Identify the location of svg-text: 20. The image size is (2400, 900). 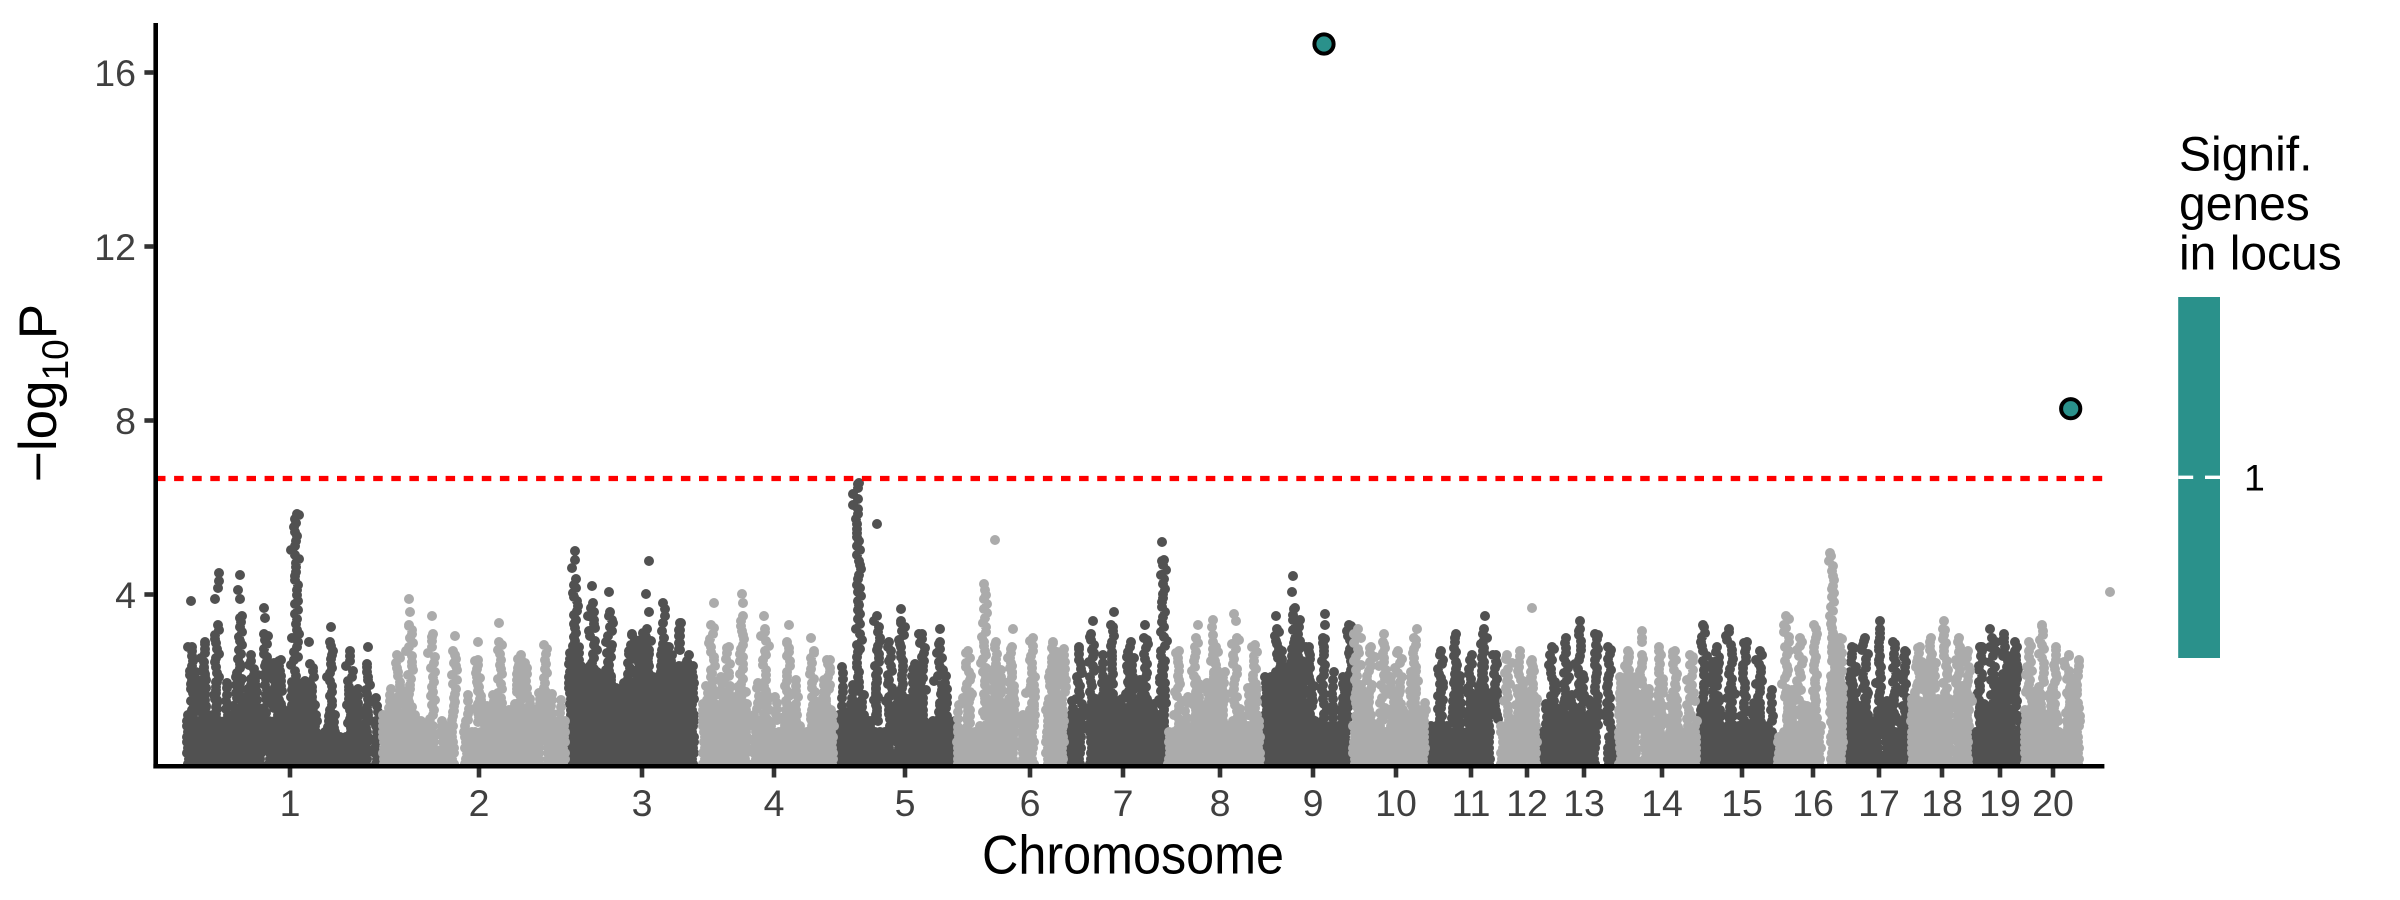
(2053, 803).